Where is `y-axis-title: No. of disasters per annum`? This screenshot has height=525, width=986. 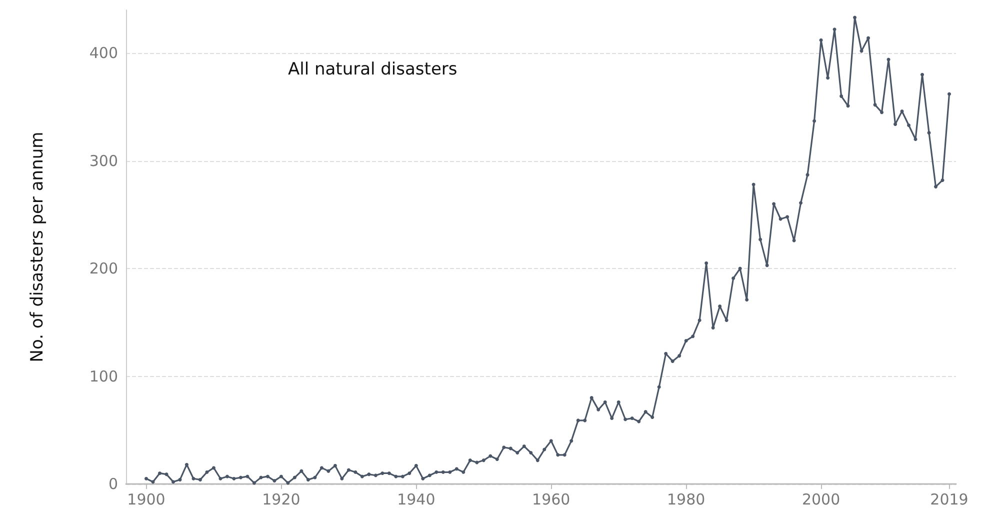 y-axis-title: No. of disasters per annum is located at coordinates (38, 247).